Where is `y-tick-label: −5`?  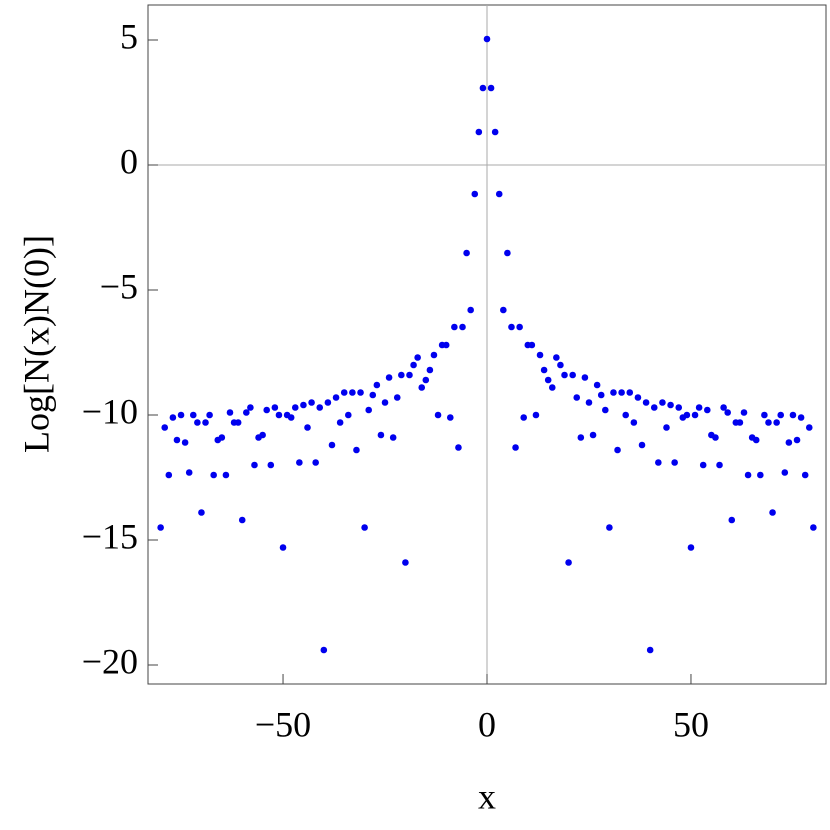
y-tick-label: −5 is located at coordinates (119, 286).